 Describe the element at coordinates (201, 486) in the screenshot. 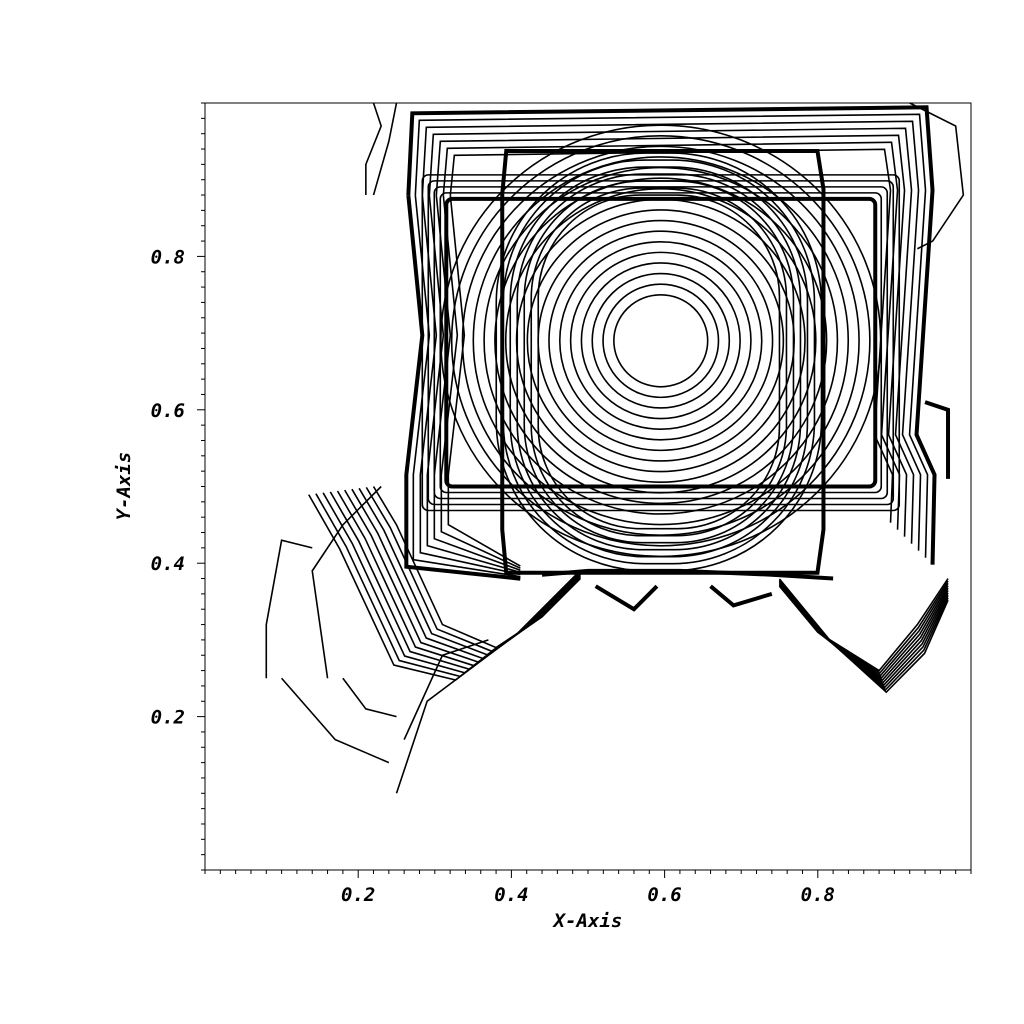

I see `y-axis-ticks` at that location.